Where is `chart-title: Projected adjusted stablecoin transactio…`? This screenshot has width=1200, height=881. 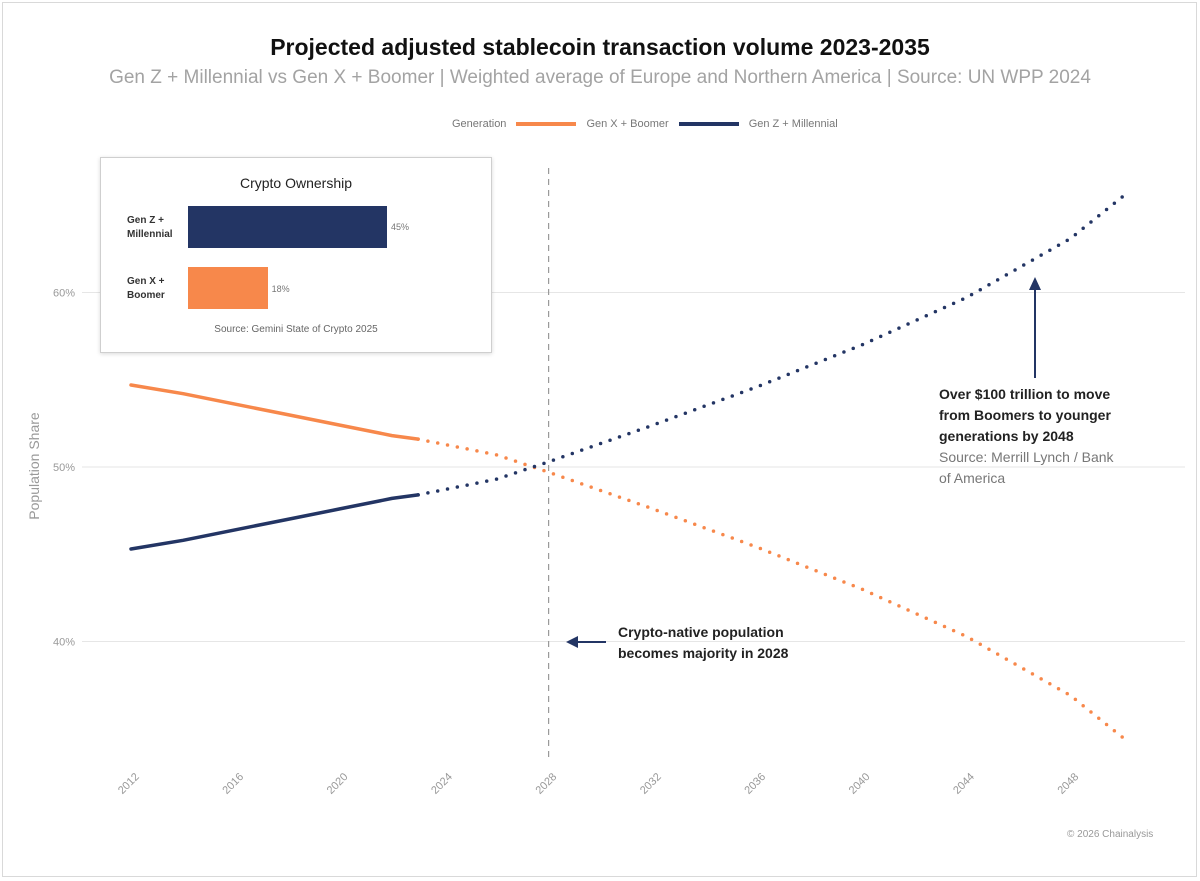 chart-title: Projected adjusted stablecoin transactio… is located at coordinates (600, 47).